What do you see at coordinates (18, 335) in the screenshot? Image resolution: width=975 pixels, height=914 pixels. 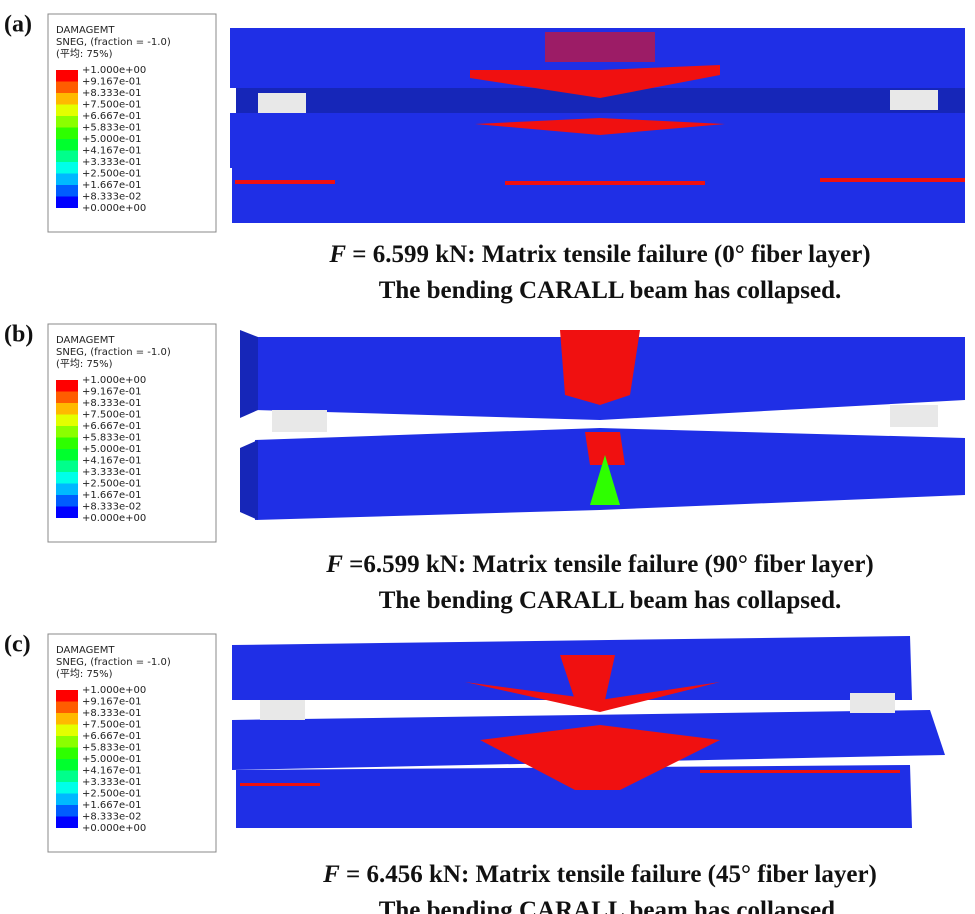 I see `panel-label: (b)` at bounding box center [18, 335].